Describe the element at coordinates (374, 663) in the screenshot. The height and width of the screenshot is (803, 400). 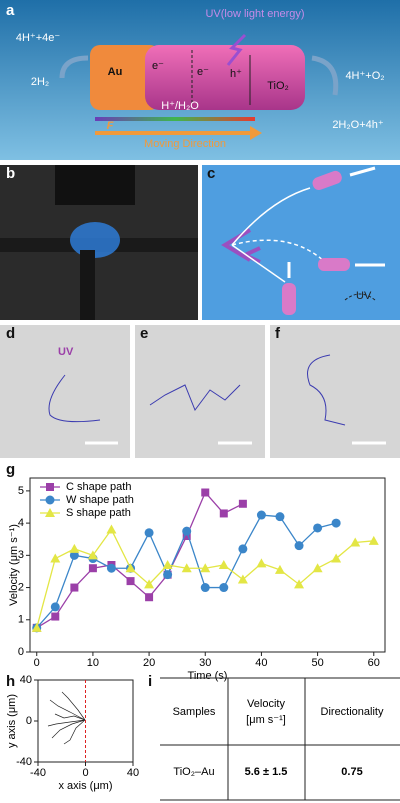
I see `x-tick-label: 60` at that location.